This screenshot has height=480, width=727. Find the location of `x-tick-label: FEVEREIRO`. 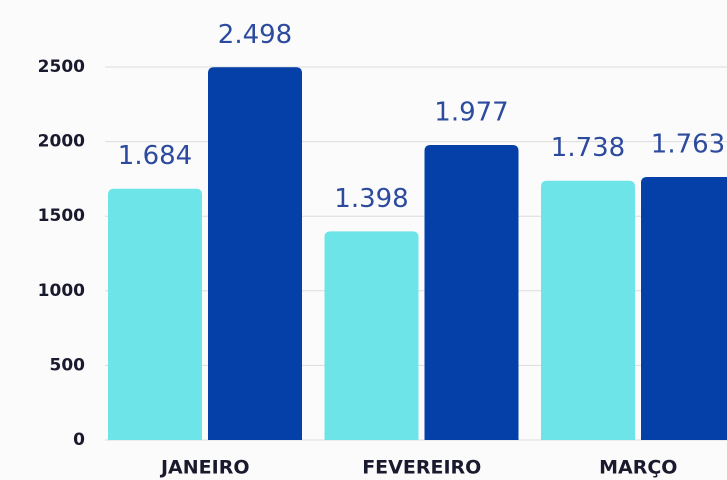

x-tick-label: FEVEREIRO is located at coordinates (421, 468).